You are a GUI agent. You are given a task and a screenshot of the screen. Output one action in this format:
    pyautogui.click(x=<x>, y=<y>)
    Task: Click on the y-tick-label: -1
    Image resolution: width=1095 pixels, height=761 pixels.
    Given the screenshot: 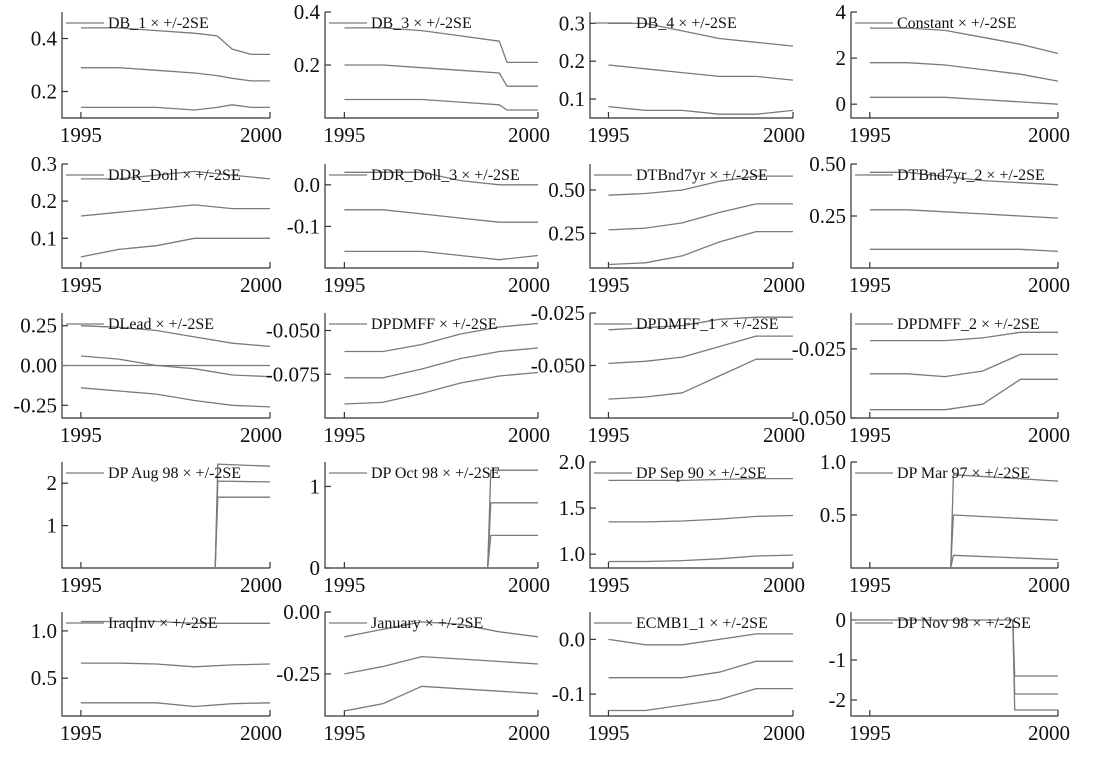 What is the action you would take?
    pyautogui.click(x=838, y=660)
    